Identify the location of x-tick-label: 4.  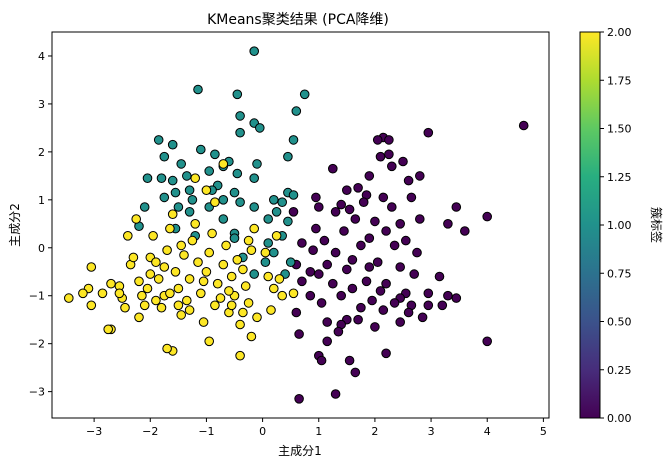
(487, 431).